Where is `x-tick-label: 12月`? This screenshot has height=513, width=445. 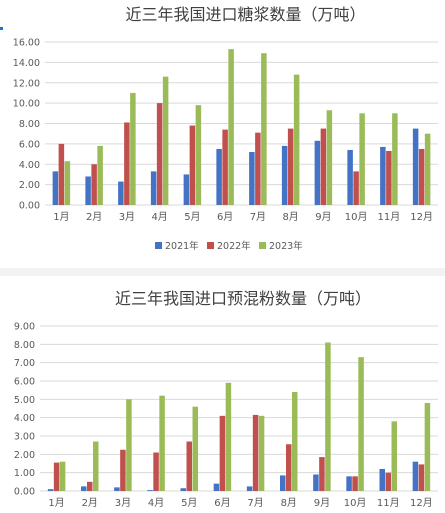 x-tick-label: 12月 is located at coordinates (421, 503).